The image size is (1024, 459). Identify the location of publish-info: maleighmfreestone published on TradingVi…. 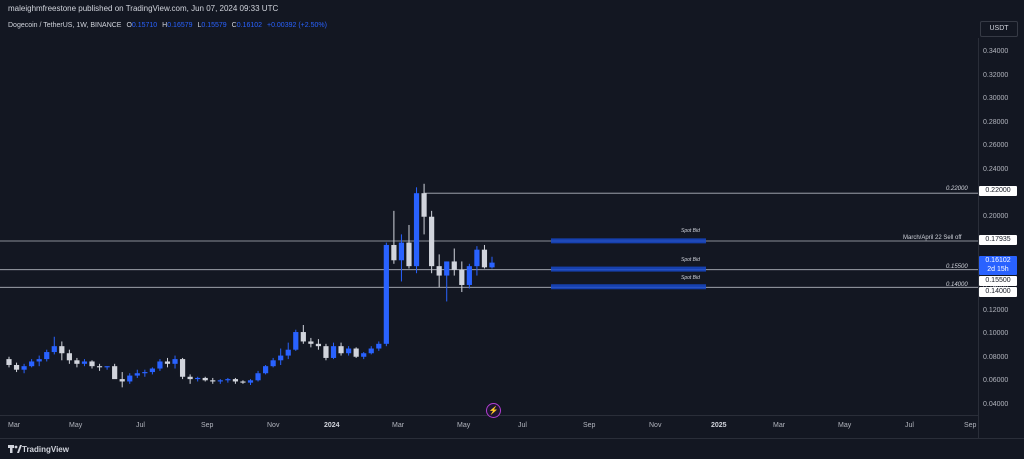
(143, 8).